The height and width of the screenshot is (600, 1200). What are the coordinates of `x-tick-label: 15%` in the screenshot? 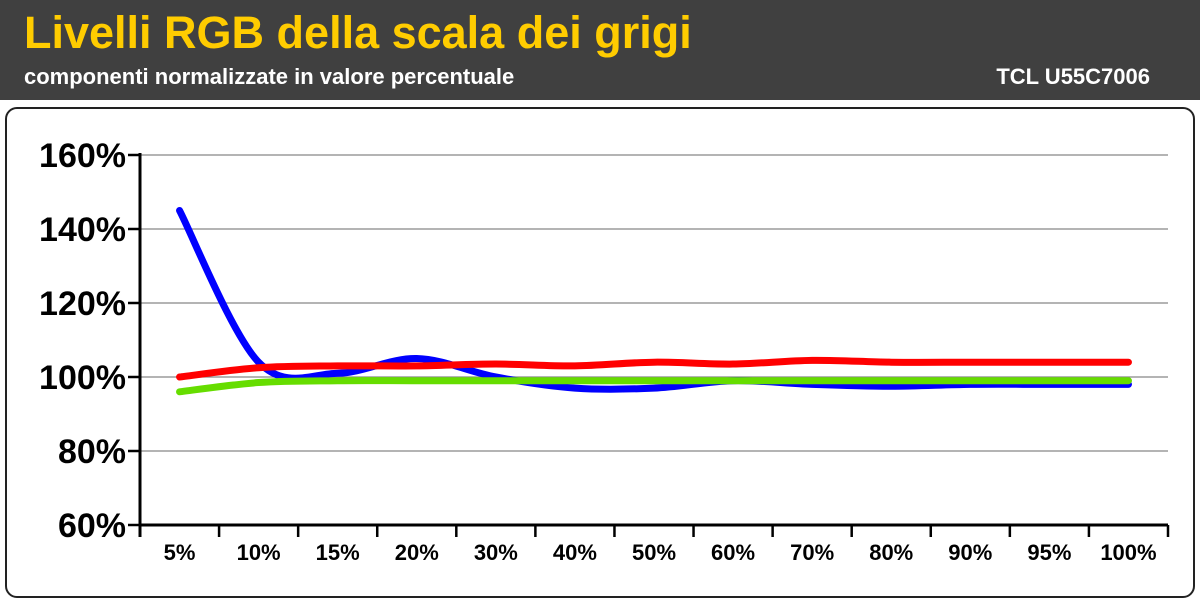 It's located at (338, 552).